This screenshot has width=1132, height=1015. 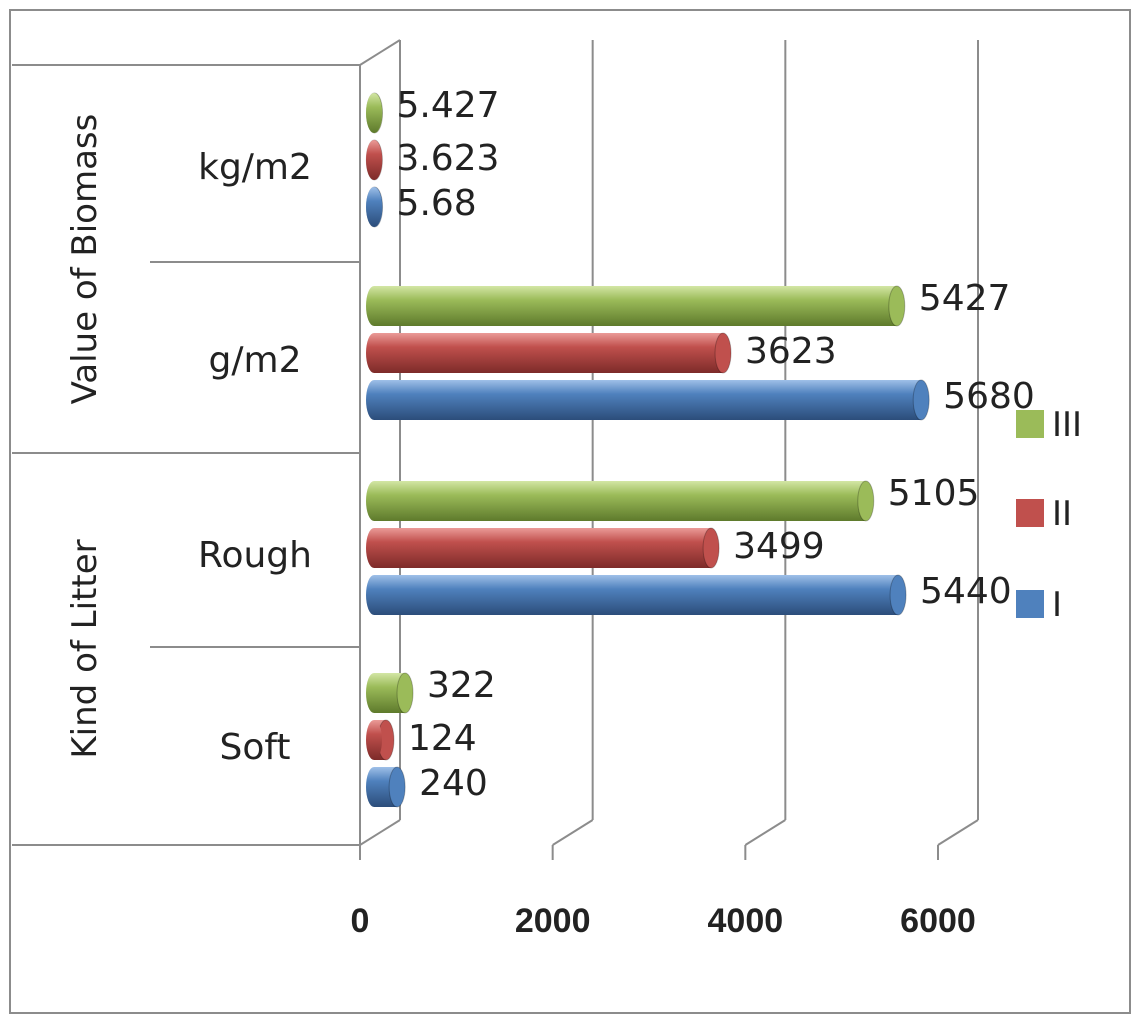 I want to click on bar-I-Rough, so click(x=636, y=595).